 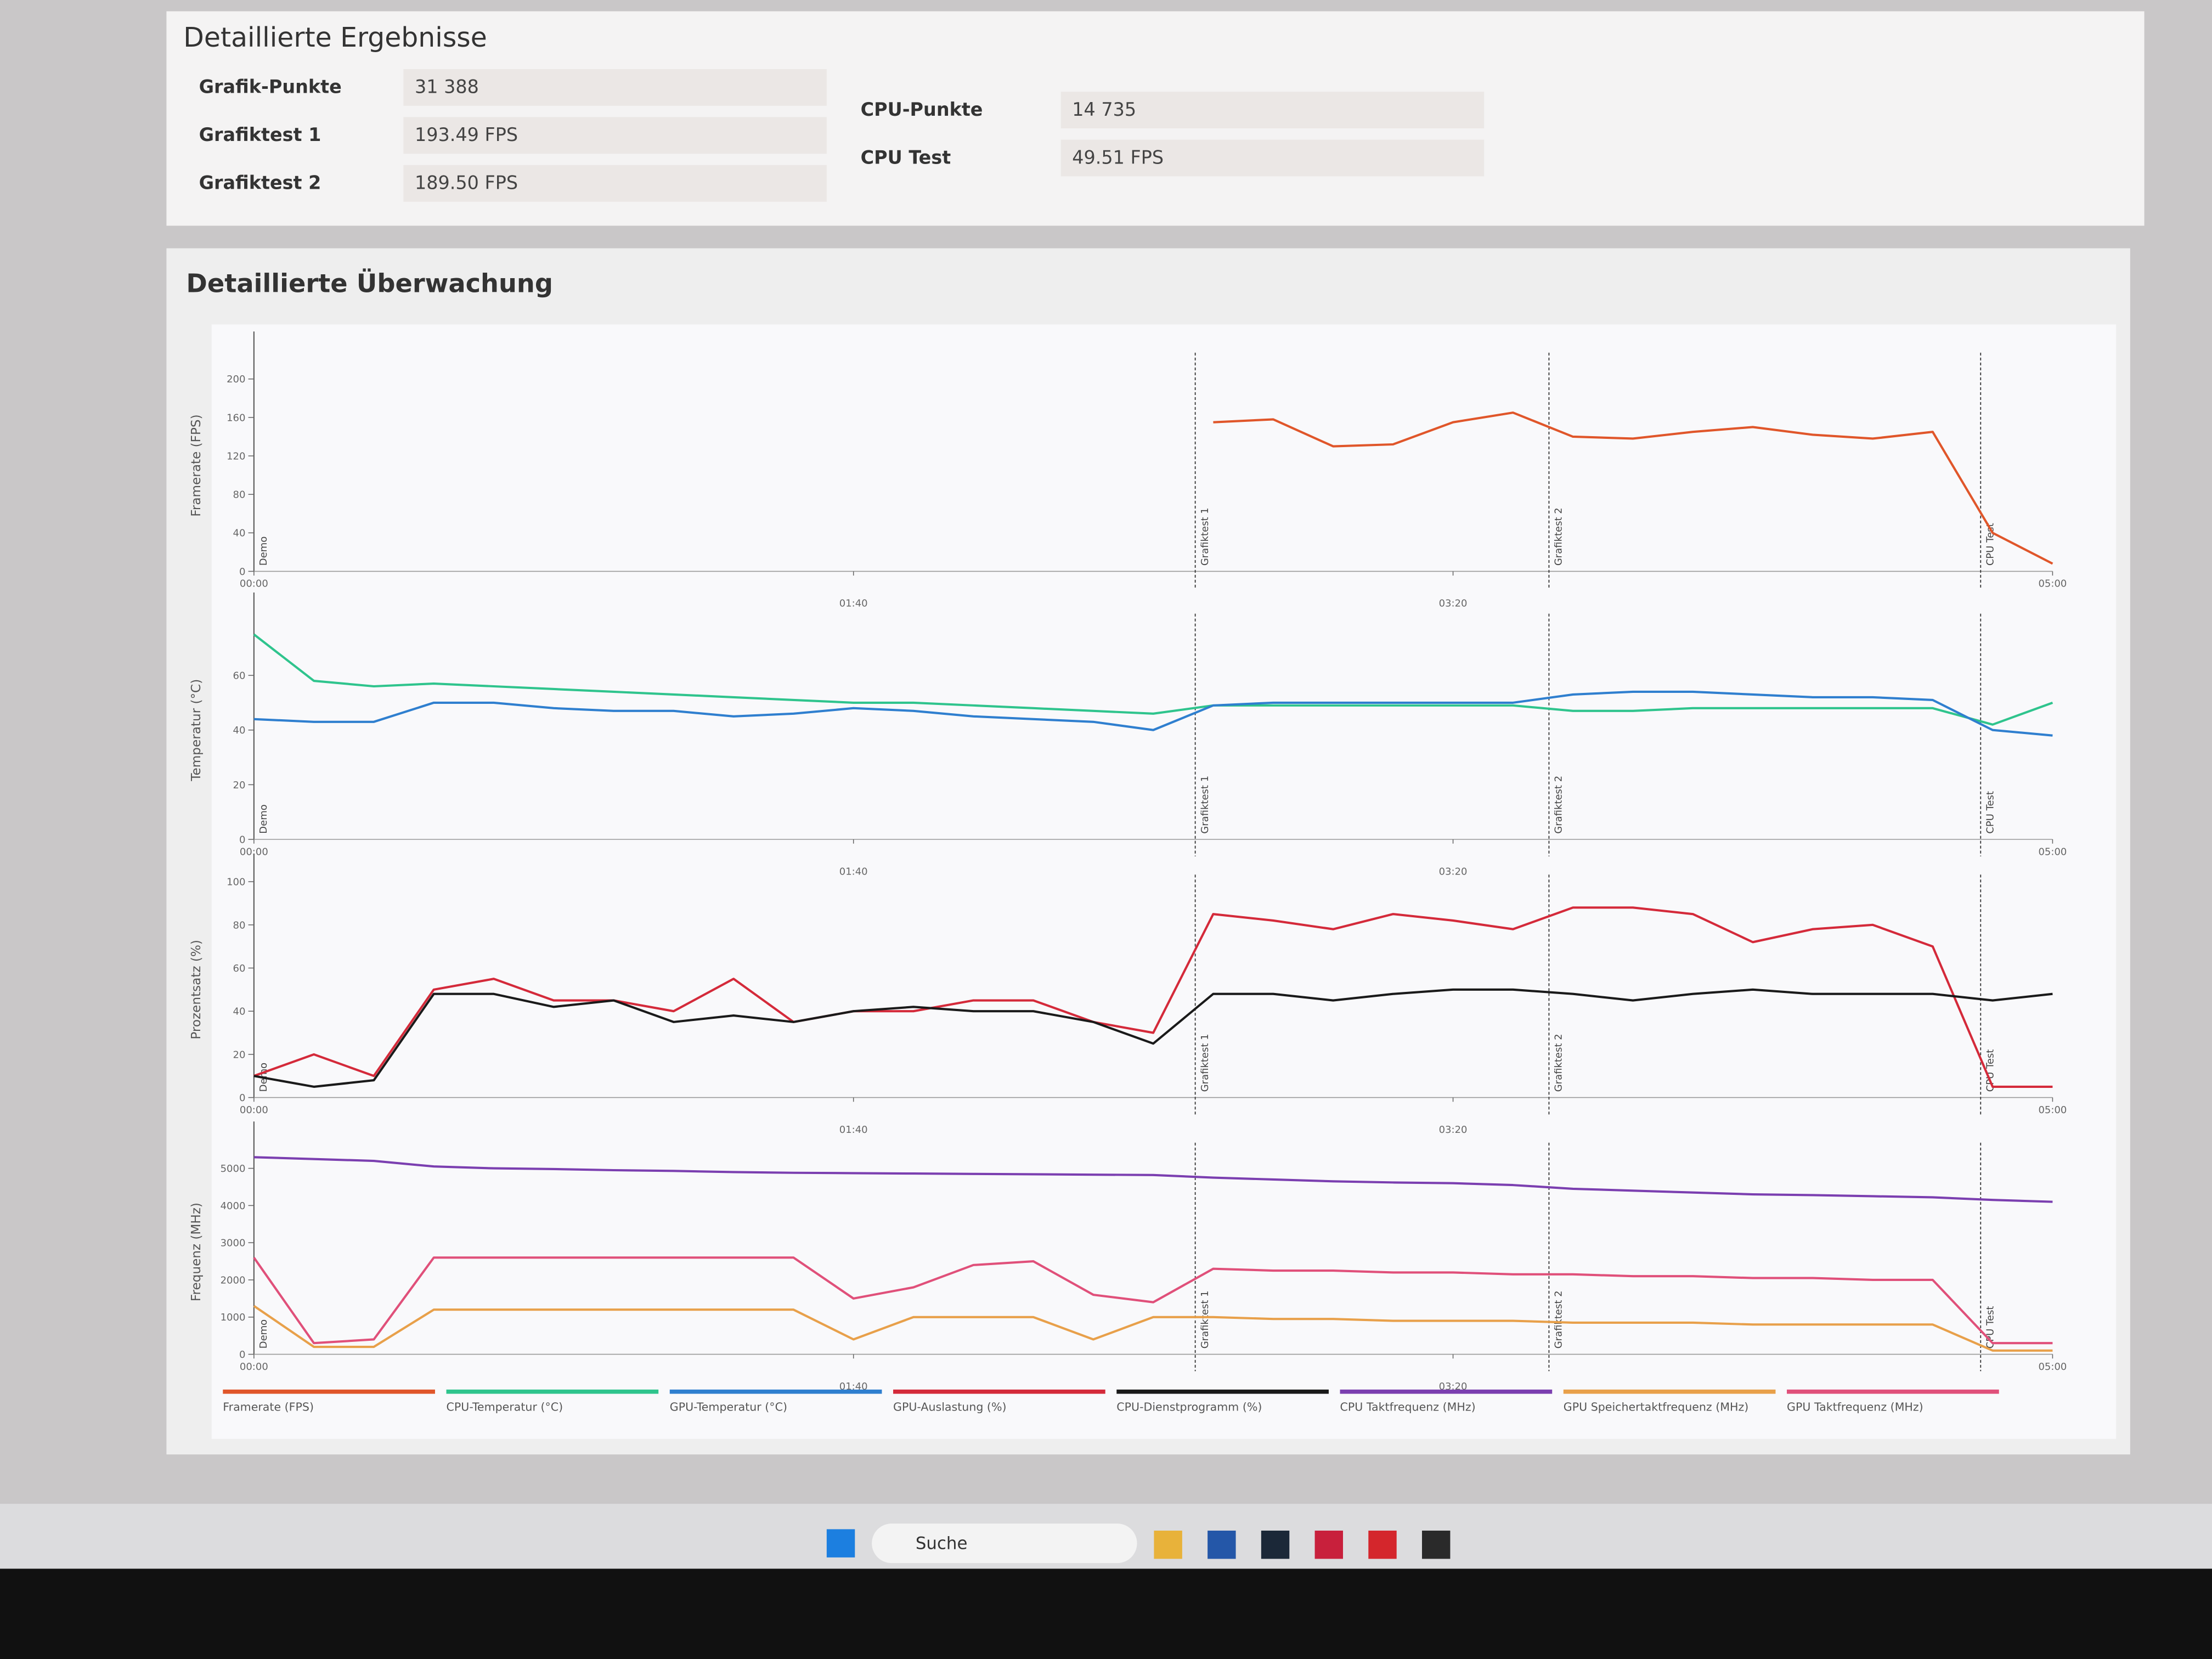 I want to click on y-tick-label: 5000, so click(x=234, y=1169).